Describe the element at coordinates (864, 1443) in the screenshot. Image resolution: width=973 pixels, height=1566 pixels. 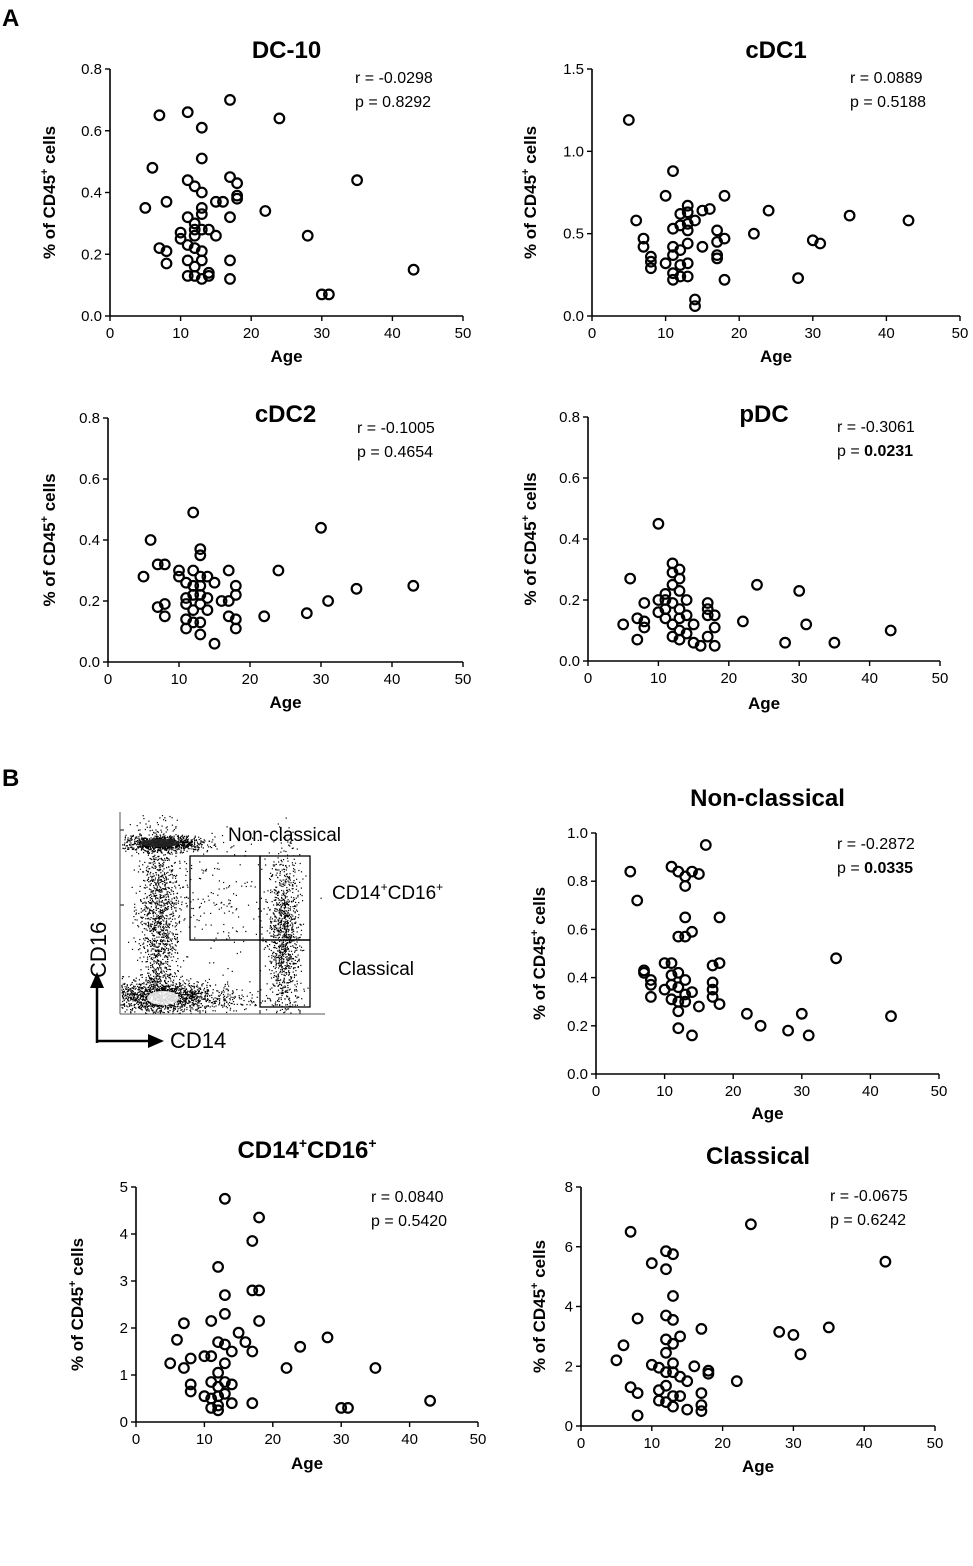
I see `x-tick-label: 40` at that location.